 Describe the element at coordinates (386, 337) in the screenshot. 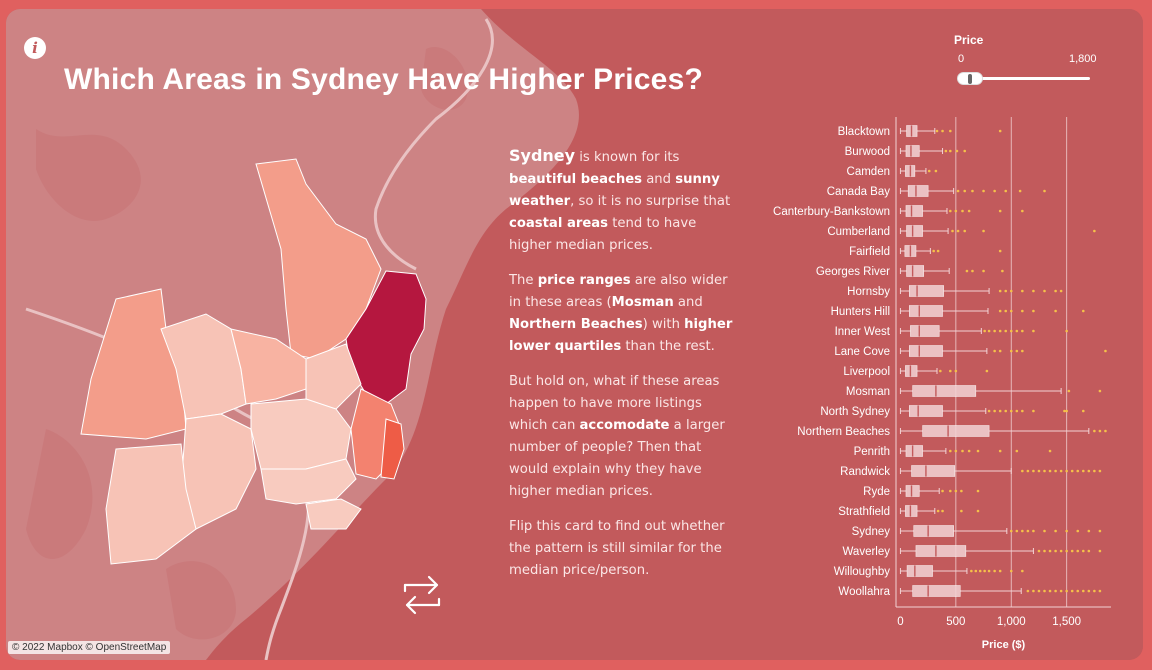

I see `lga-region-northern-beaches` at that location.